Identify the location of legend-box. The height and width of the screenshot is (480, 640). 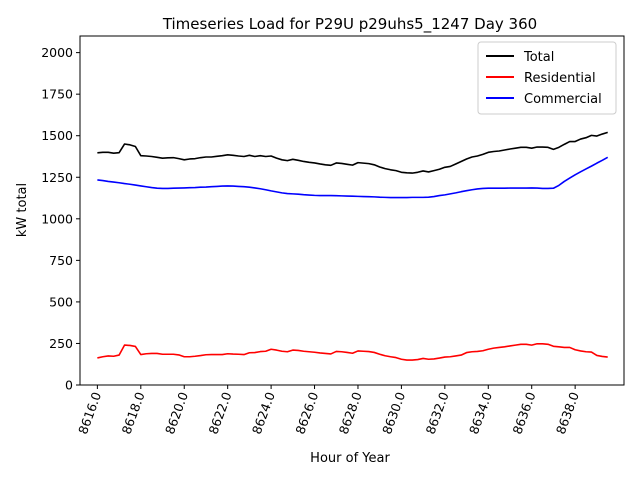
(547, 78).